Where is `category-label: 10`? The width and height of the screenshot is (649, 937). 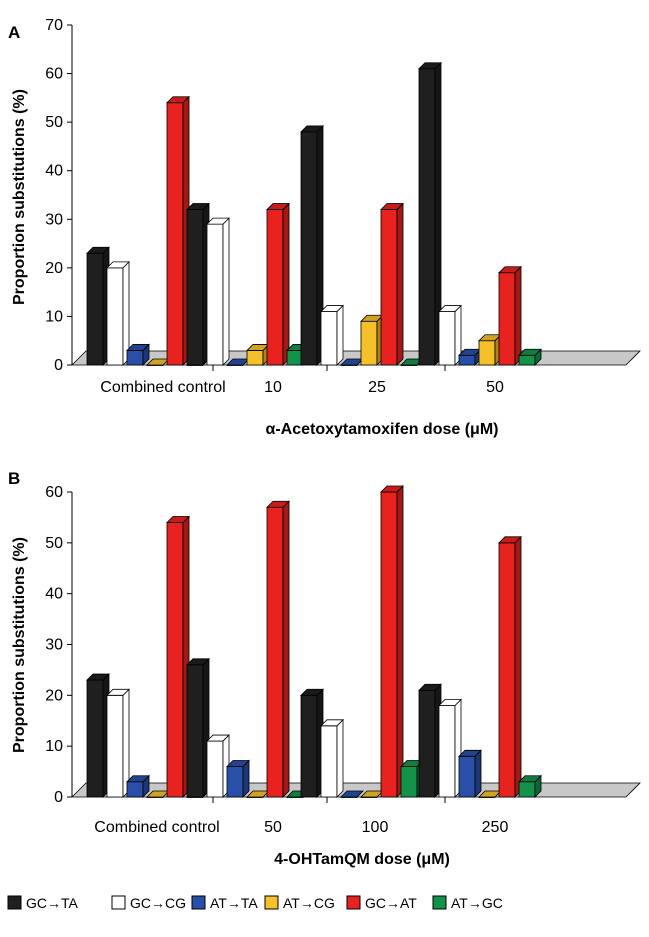
category-label: 10 is located at coordinates (273, 387).